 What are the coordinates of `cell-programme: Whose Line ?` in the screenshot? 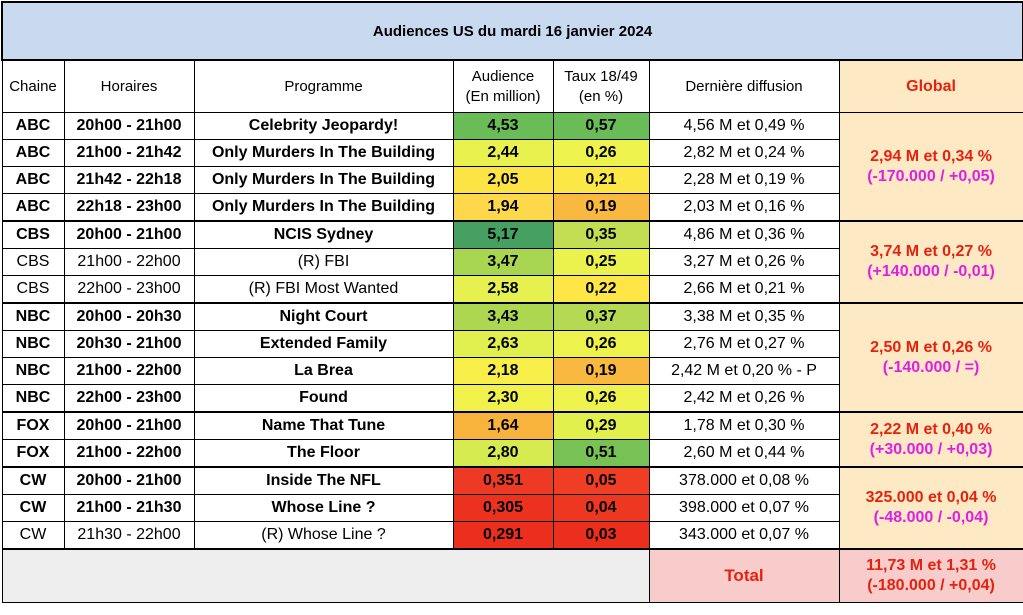 It's located at (323, 508).